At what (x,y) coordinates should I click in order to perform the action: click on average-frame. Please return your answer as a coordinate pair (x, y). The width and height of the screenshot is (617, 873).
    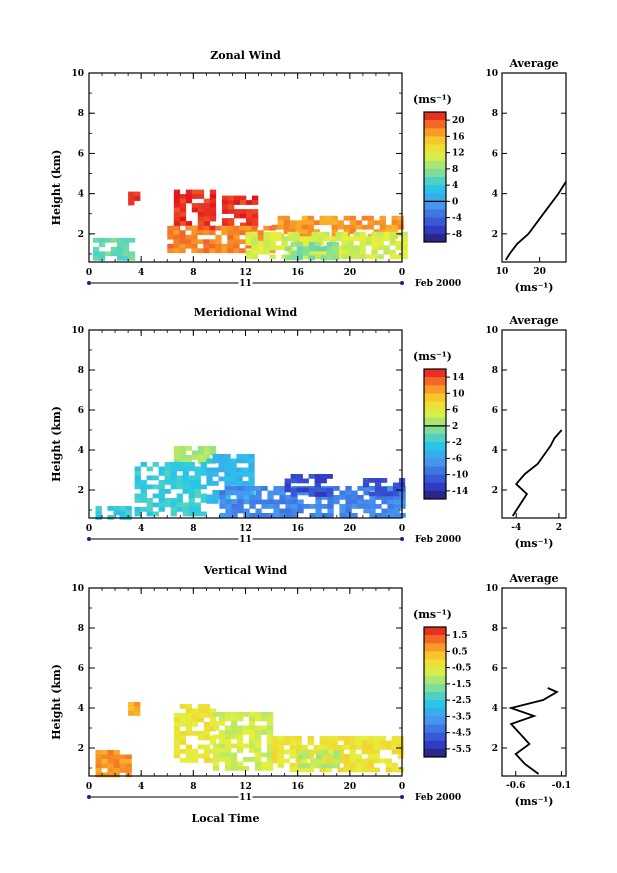
    Looking at the image, I should click on (534, 682).